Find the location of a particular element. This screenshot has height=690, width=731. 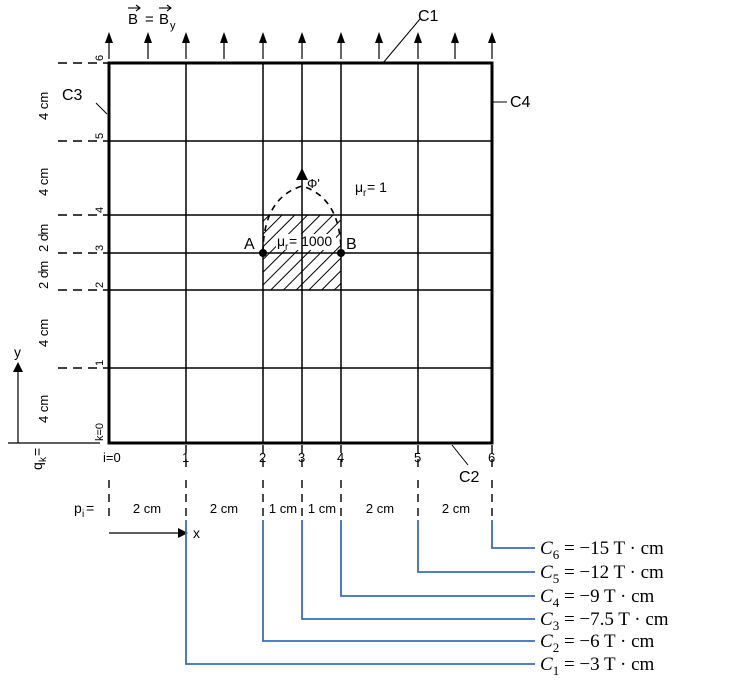

mu-inner-bg is located at coordinates (306, 242).